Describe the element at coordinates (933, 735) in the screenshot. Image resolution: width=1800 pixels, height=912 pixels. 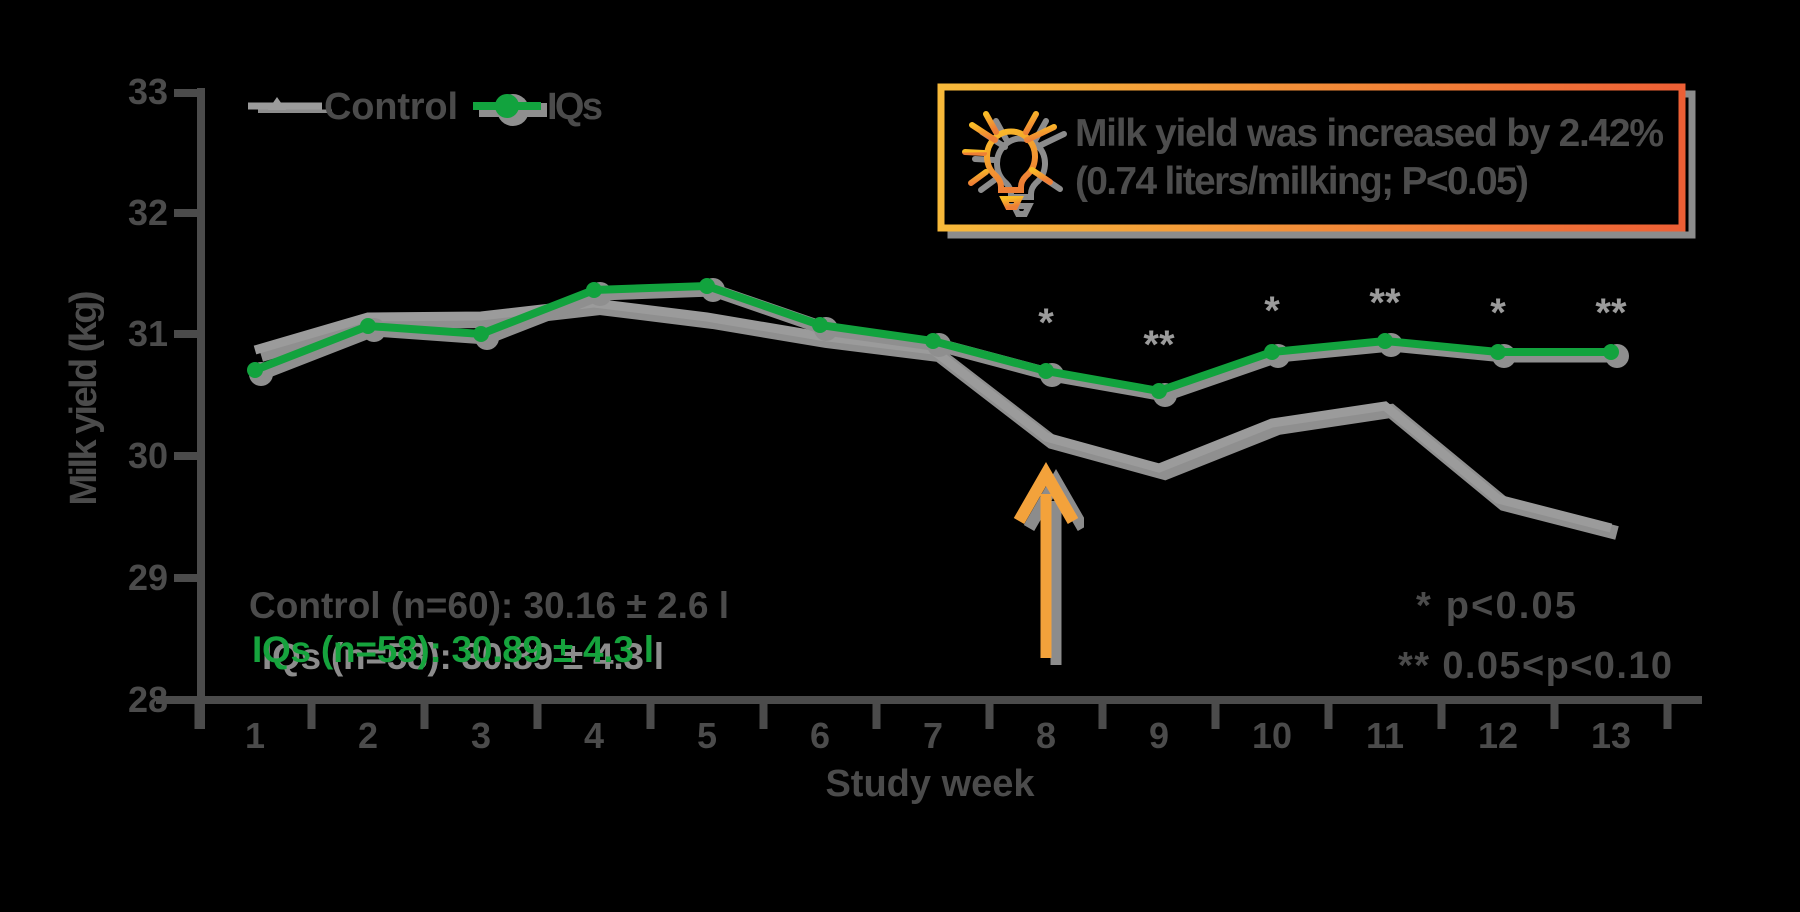
I see `svg-text: 7` at that location.